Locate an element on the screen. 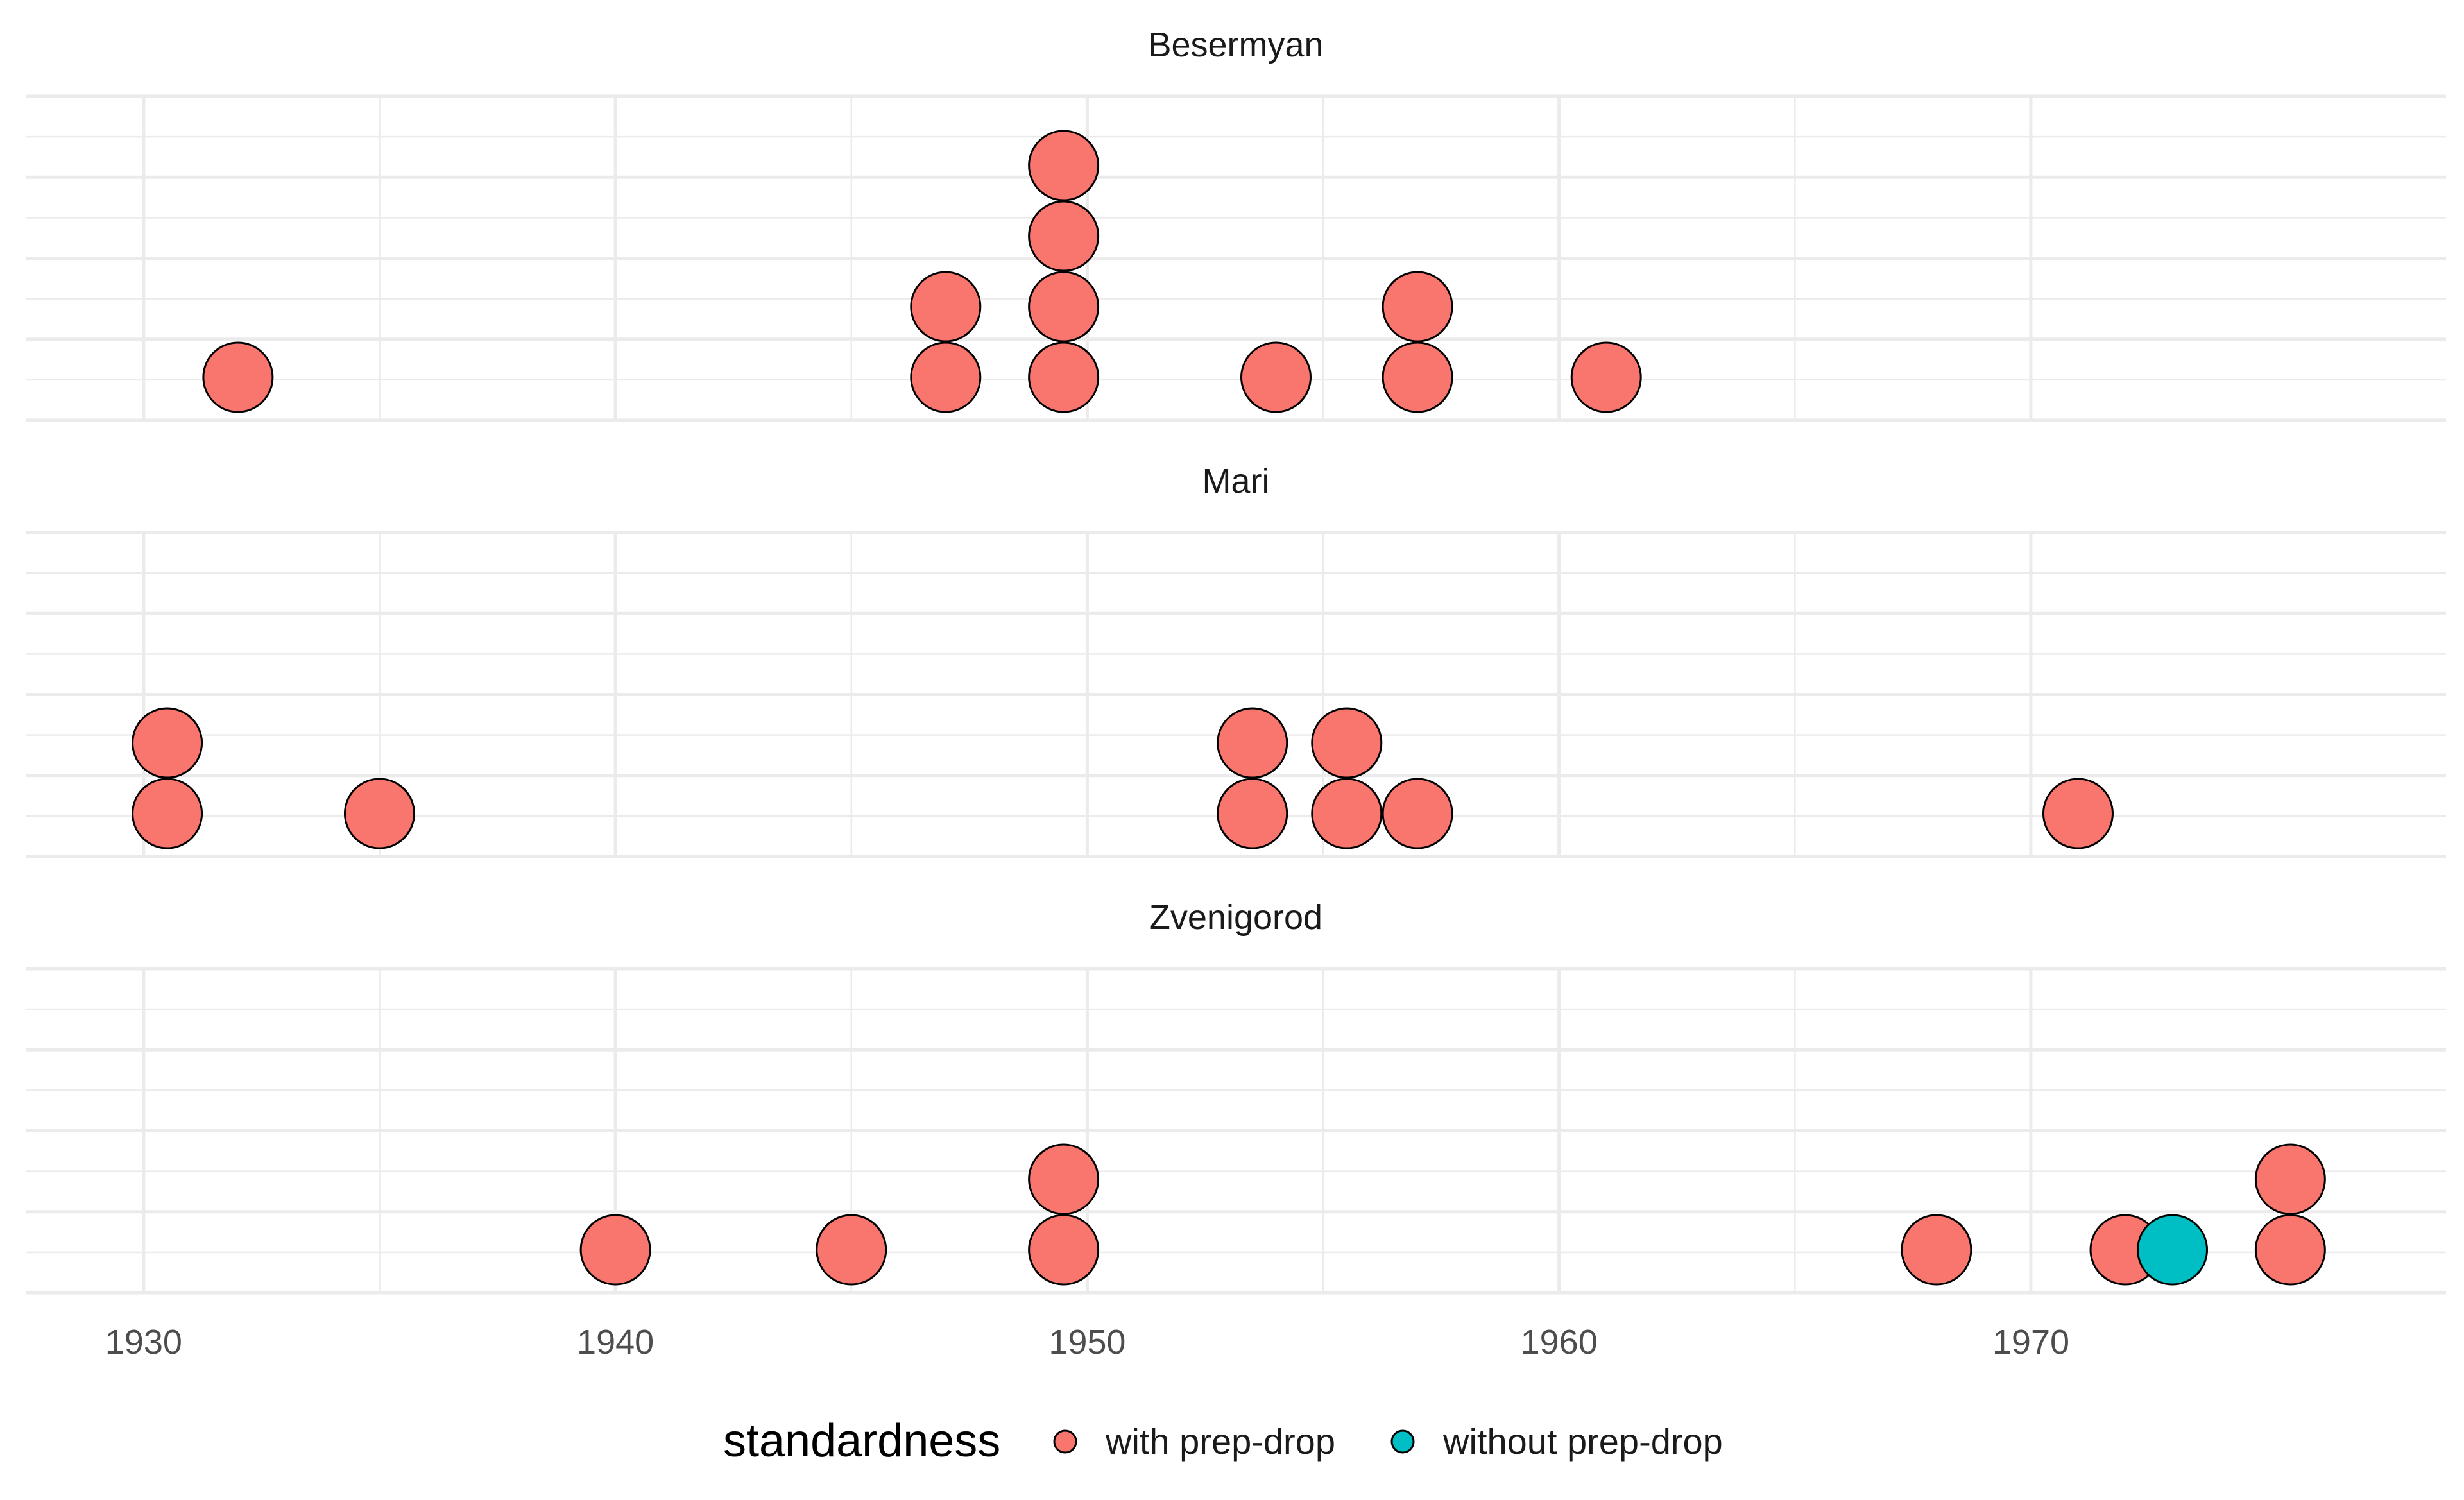 Image resolution: width=2464 pixels, height=1500 pixels. legend-label-without-prep-drop: without prep-drop is located at coordinates (1583, 1441).